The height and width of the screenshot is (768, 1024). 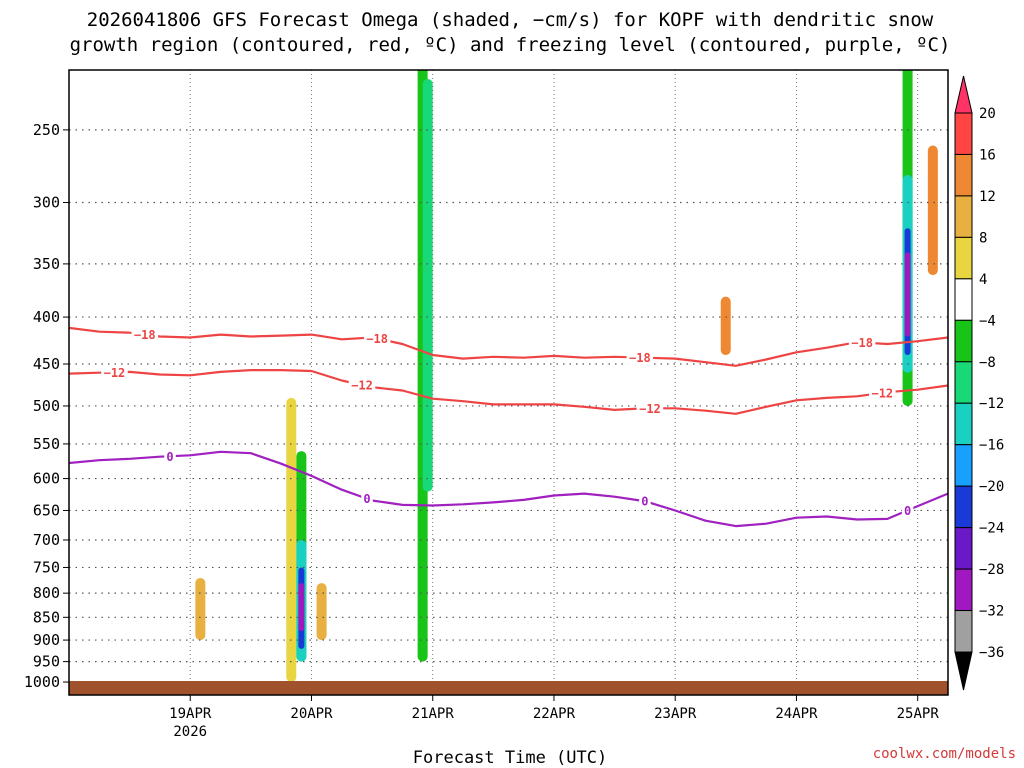 What do you see at coordinates (46, 317) in the screenshot?
I see `y-tick-label-3: 400` at bounding box center [46, 317].